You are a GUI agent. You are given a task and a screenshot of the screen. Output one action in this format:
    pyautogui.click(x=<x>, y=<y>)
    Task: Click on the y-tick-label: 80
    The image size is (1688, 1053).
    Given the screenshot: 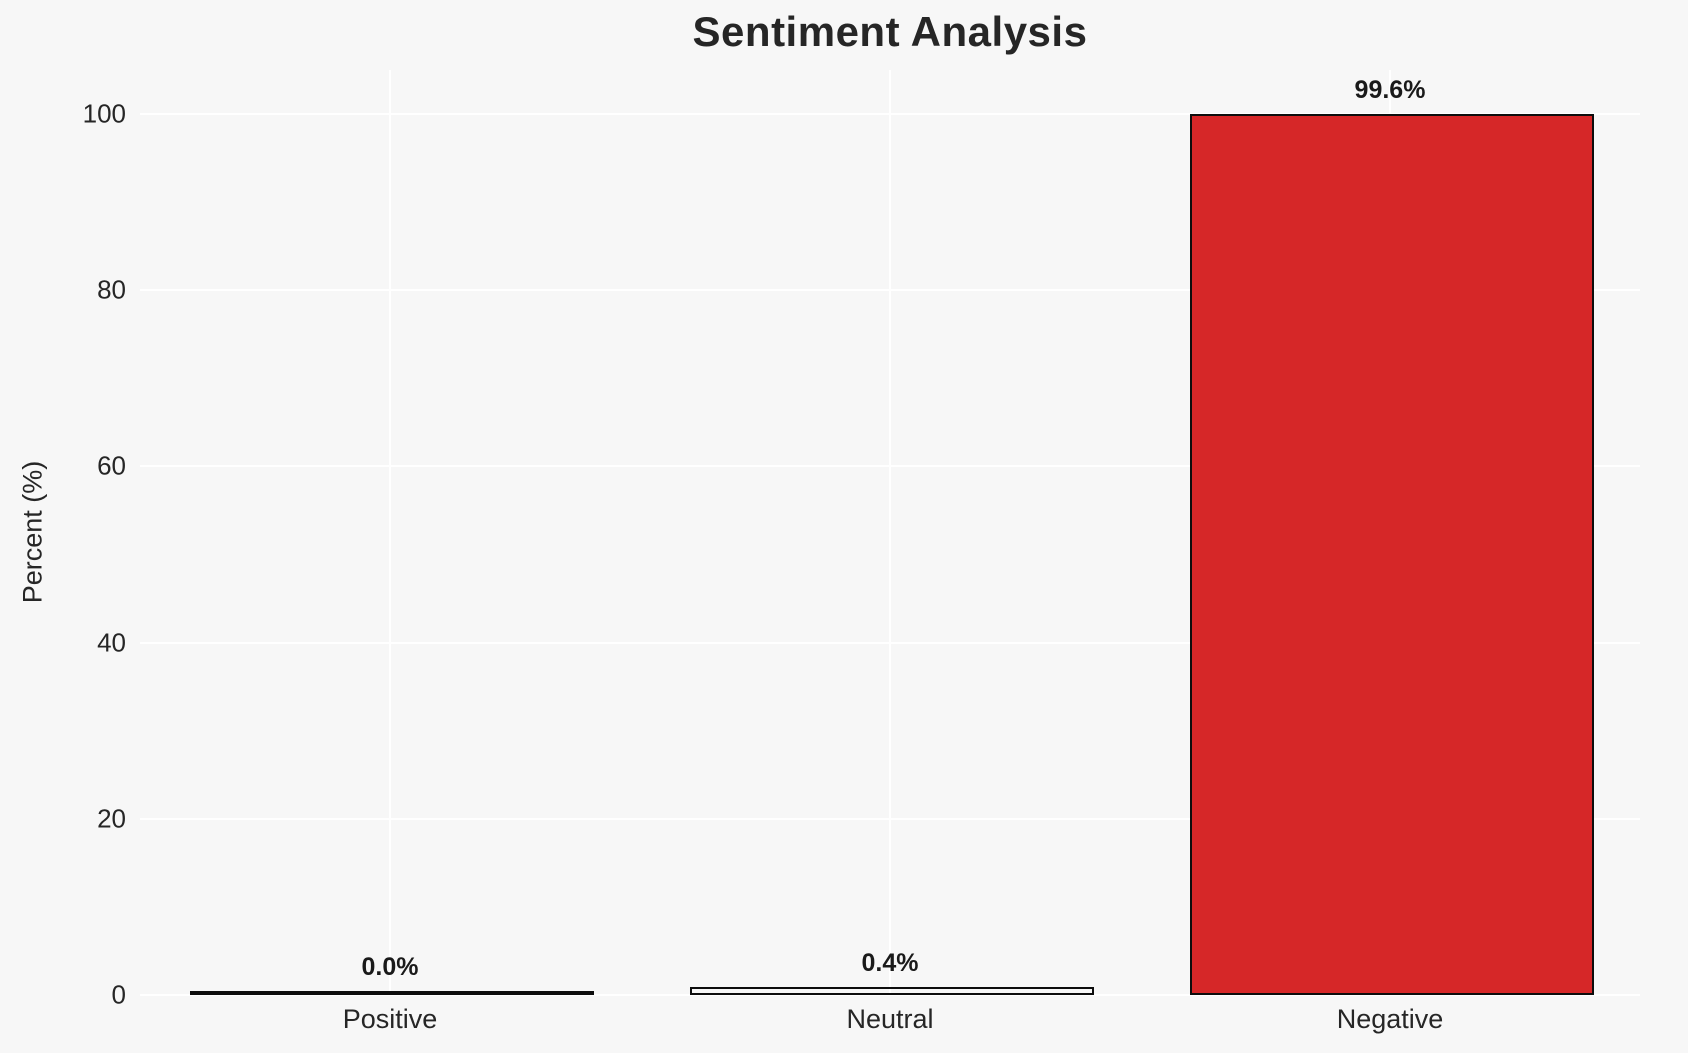 What is the action you would take?
    pyautogui.click(x=111, y=289)
    